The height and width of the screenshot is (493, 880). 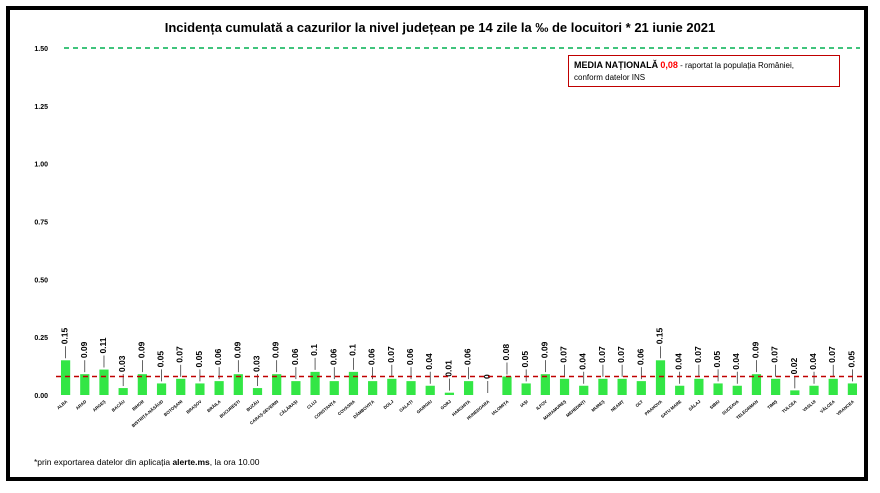 I want to click on y-tick-label: 0.75, so click(x=41, y=223).